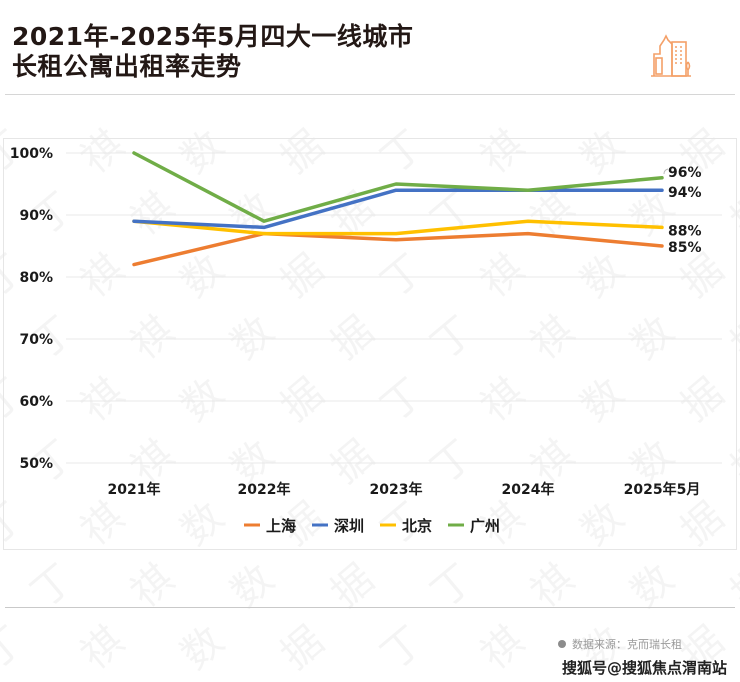 This screenshot has width=740, height=682. Describe the element at coordinates (666, 171) in the screenshot. I see `label-leader-line` at that location.